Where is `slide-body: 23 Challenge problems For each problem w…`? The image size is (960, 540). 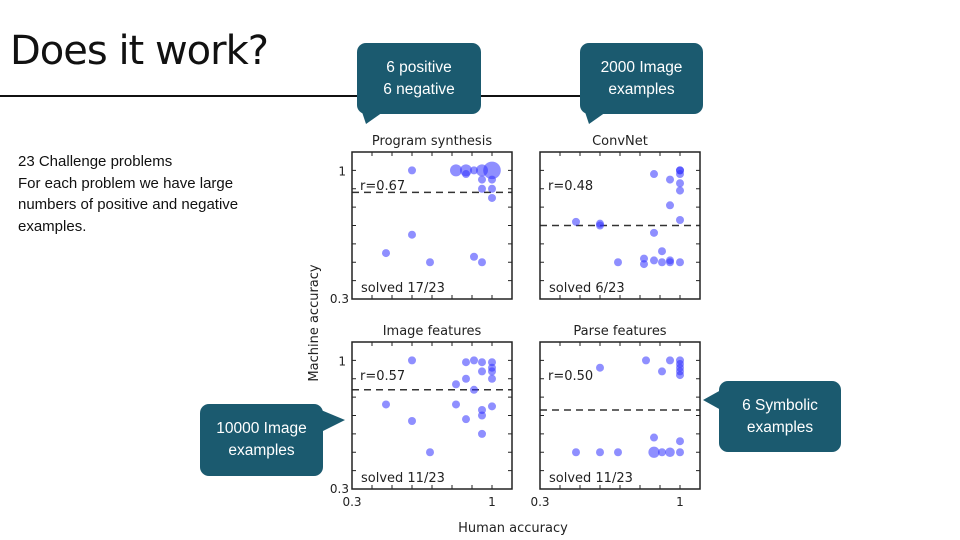
slide-body: 23 Challenge problems For each problem w… is located at coordinates (158, 194).